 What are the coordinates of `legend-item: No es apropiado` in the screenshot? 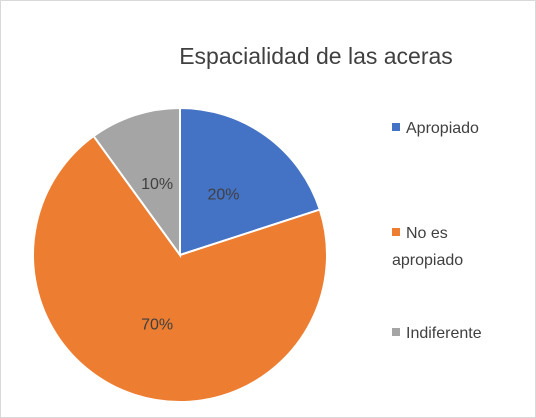 It's located at (452, 247).